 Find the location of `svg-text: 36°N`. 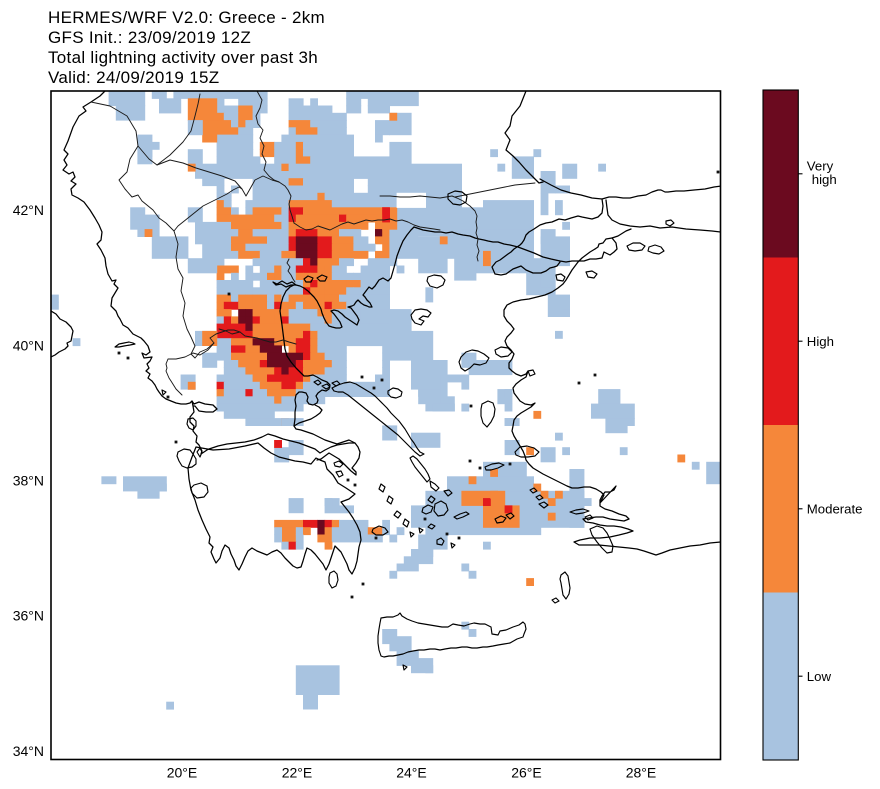

svg-text: 36°N is located at coordinates (28, 616).